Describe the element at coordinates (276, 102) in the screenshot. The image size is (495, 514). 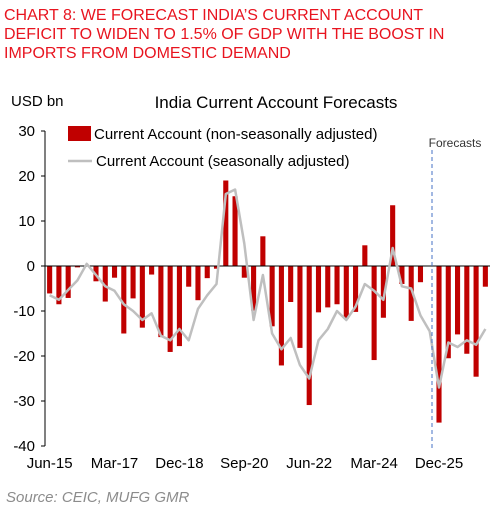
I see `chart-title: India Current Account Forecasts` at that location.